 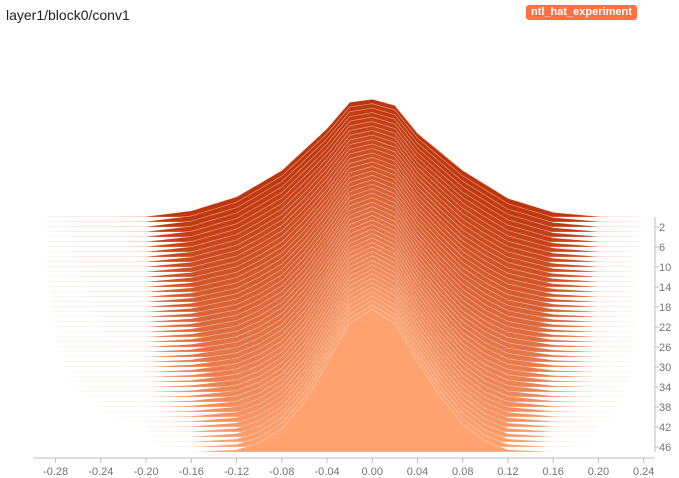 I want to click on y-tick-label: 2, so click(x=662, y=228).